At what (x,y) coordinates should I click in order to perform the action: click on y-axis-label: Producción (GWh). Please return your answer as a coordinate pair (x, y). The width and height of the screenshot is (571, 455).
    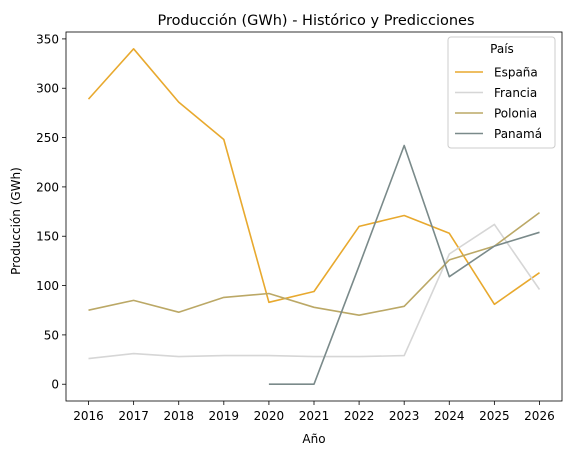
    Looking at the image, I should click on (16, 221).